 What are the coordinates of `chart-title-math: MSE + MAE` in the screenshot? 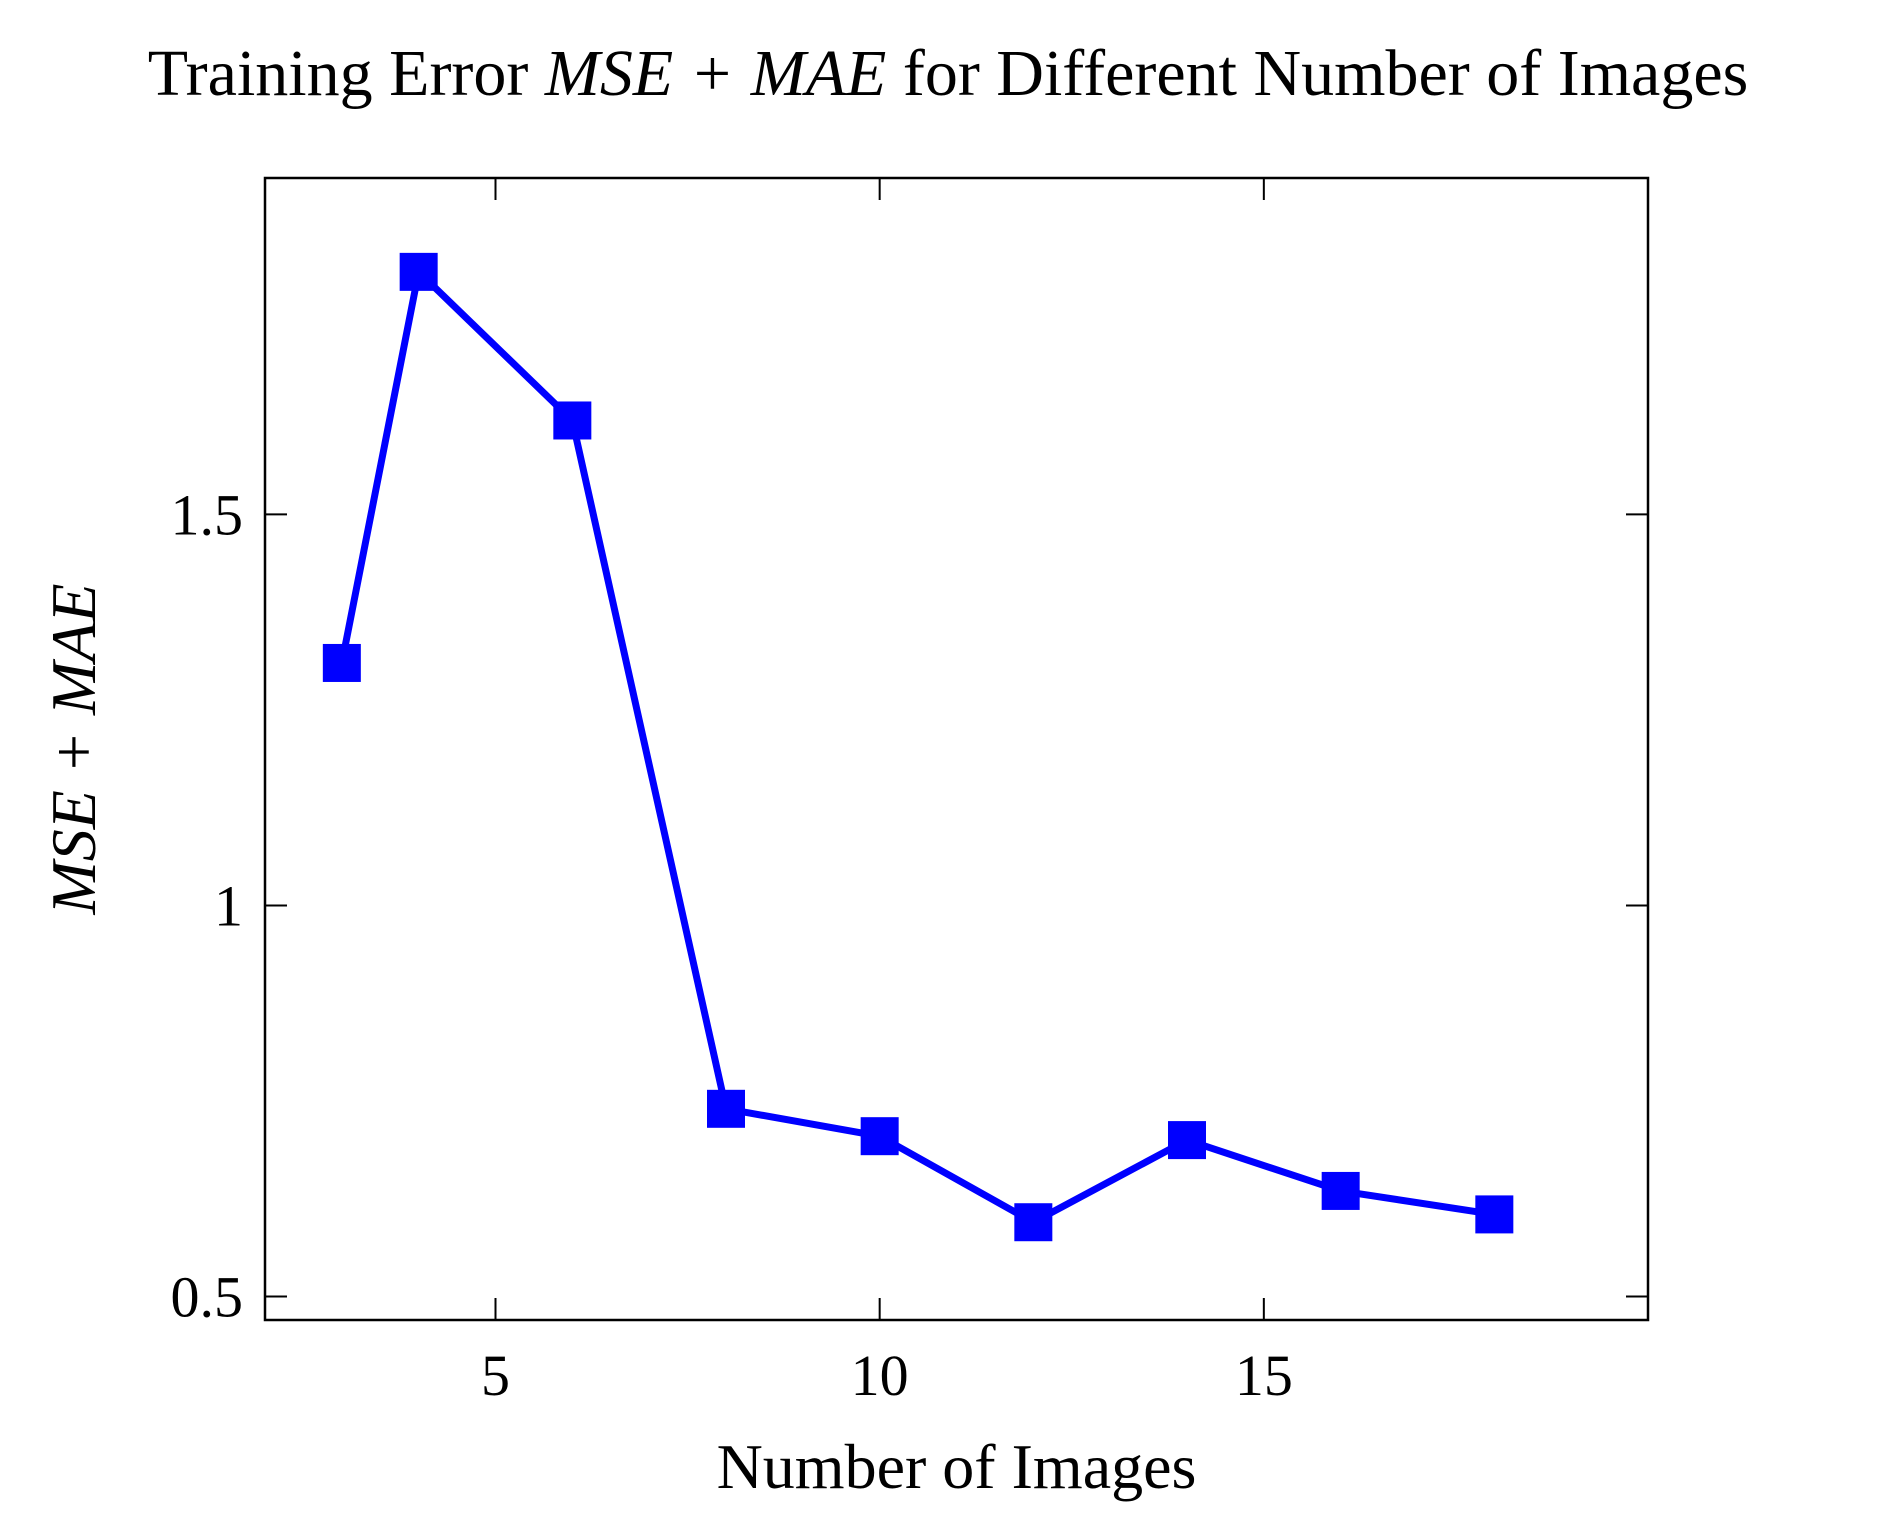 It's located at (715, 73).